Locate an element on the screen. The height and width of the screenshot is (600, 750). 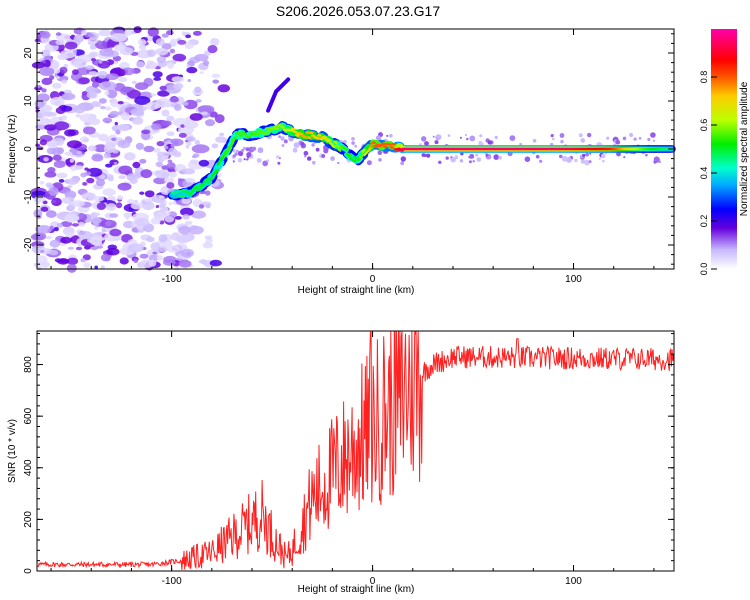
snr-xlabel: Height of straight line (km) is located at coordinates (356, 589).